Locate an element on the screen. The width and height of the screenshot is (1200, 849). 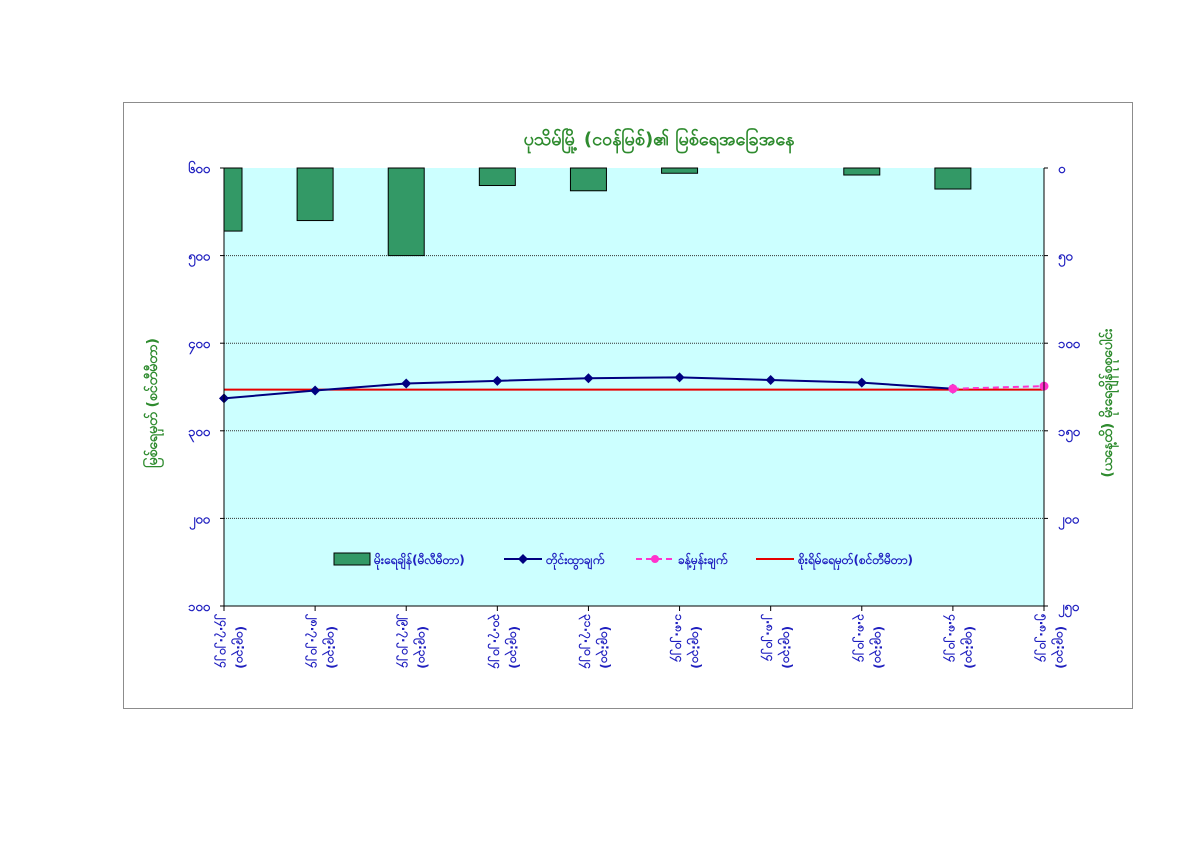
right-tick-label: ၂၅၀ is located at coordinates (1069, 609).